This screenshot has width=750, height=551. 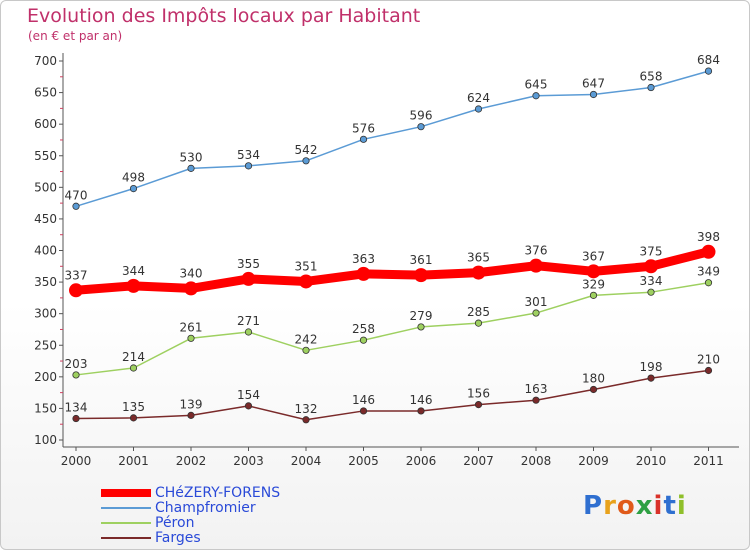 I want to click on legend-swatch-farges, so click(x=126, y=538).